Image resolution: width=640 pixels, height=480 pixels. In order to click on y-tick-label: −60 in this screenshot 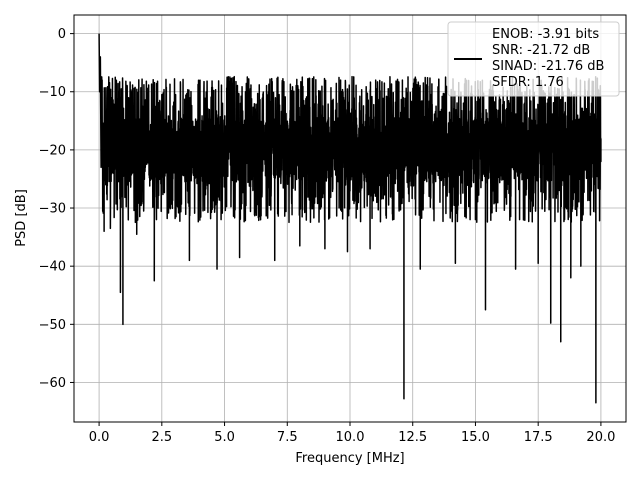, I will do `click(52, 383)`.